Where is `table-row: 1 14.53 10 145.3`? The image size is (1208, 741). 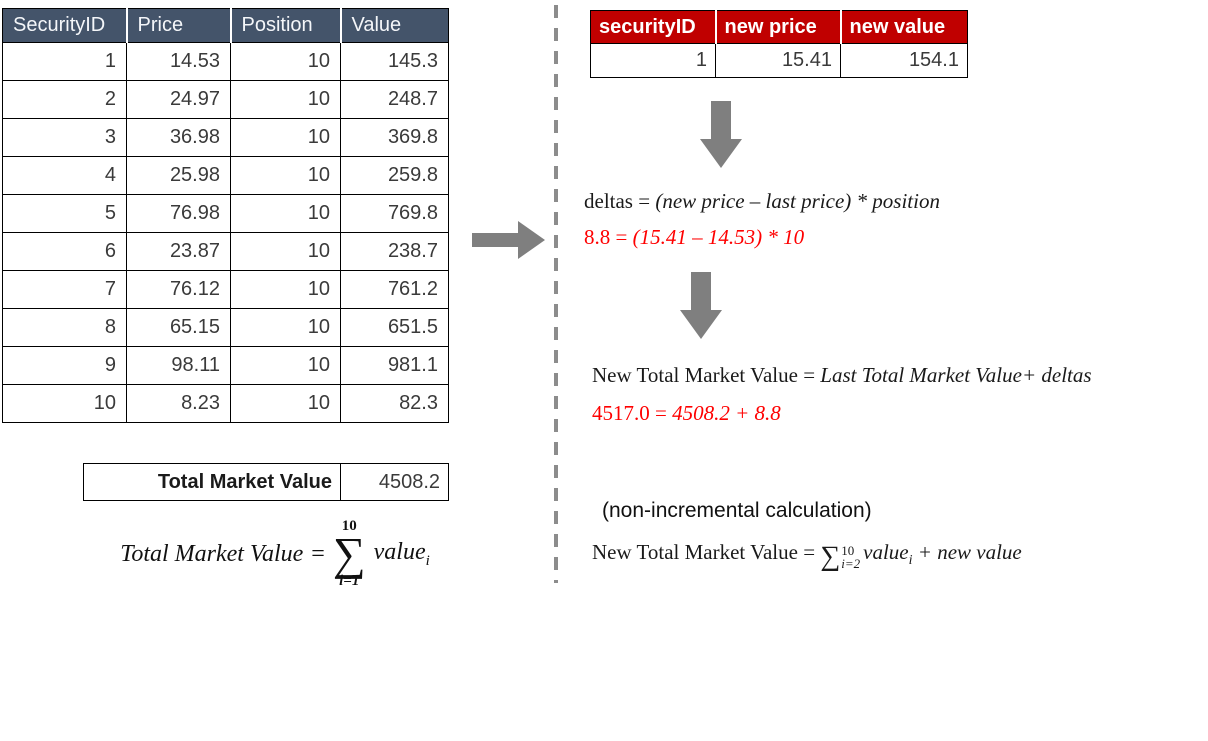
table-row: 1 14.53 10 145.3 is located at coordinates (225, 61).